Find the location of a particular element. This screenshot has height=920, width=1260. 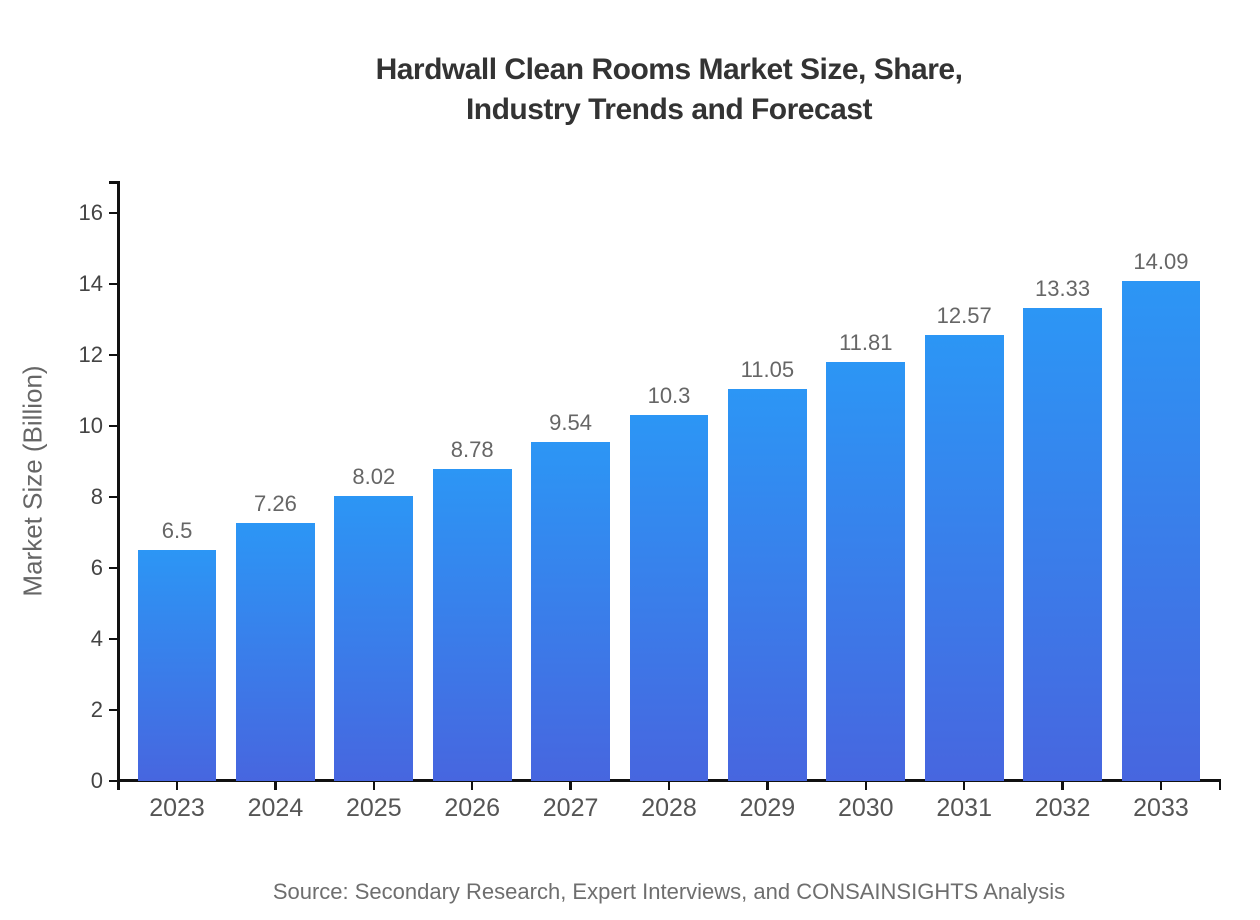

x-tick-label: 2028 is located at coordinates (669, 808).